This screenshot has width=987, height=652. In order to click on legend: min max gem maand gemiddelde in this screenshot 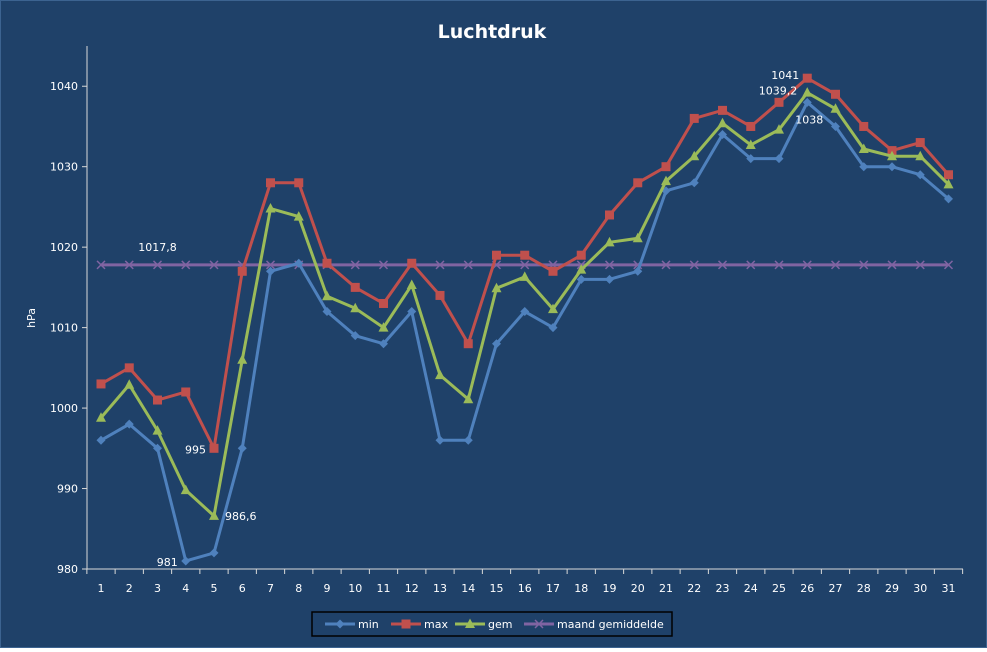, I will do `click(492, 624)`.